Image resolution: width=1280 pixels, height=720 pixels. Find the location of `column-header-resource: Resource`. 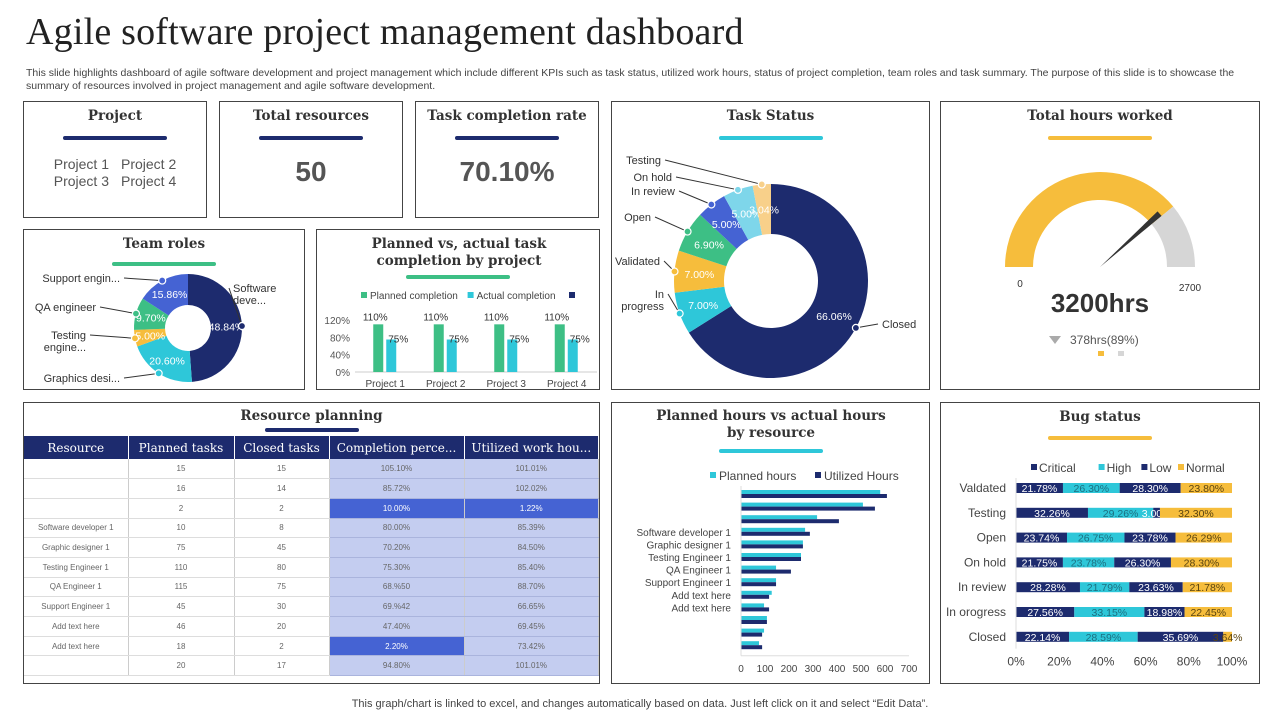

column-header-resource: Resource is located at coordinates (76, 447).